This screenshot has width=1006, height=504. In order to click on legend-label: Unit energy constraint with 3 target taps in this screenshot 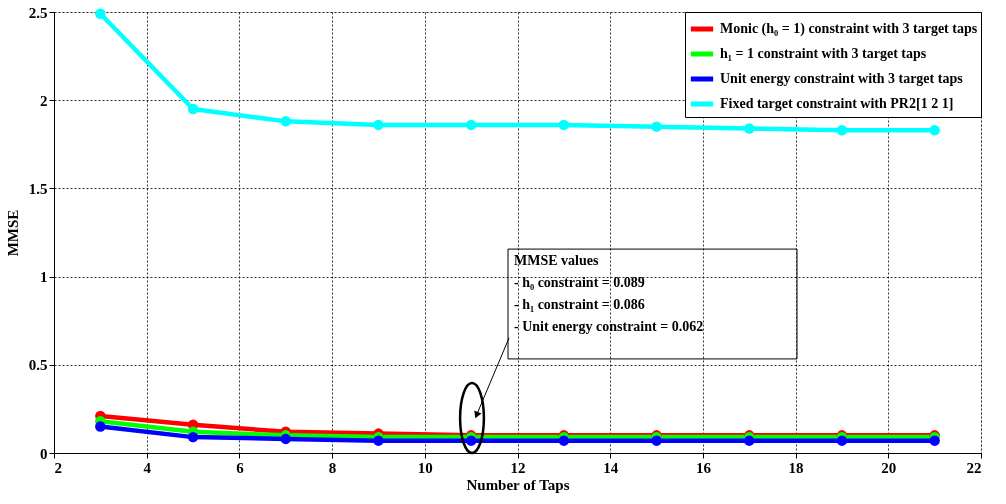, I will do `click(842, 78)`.